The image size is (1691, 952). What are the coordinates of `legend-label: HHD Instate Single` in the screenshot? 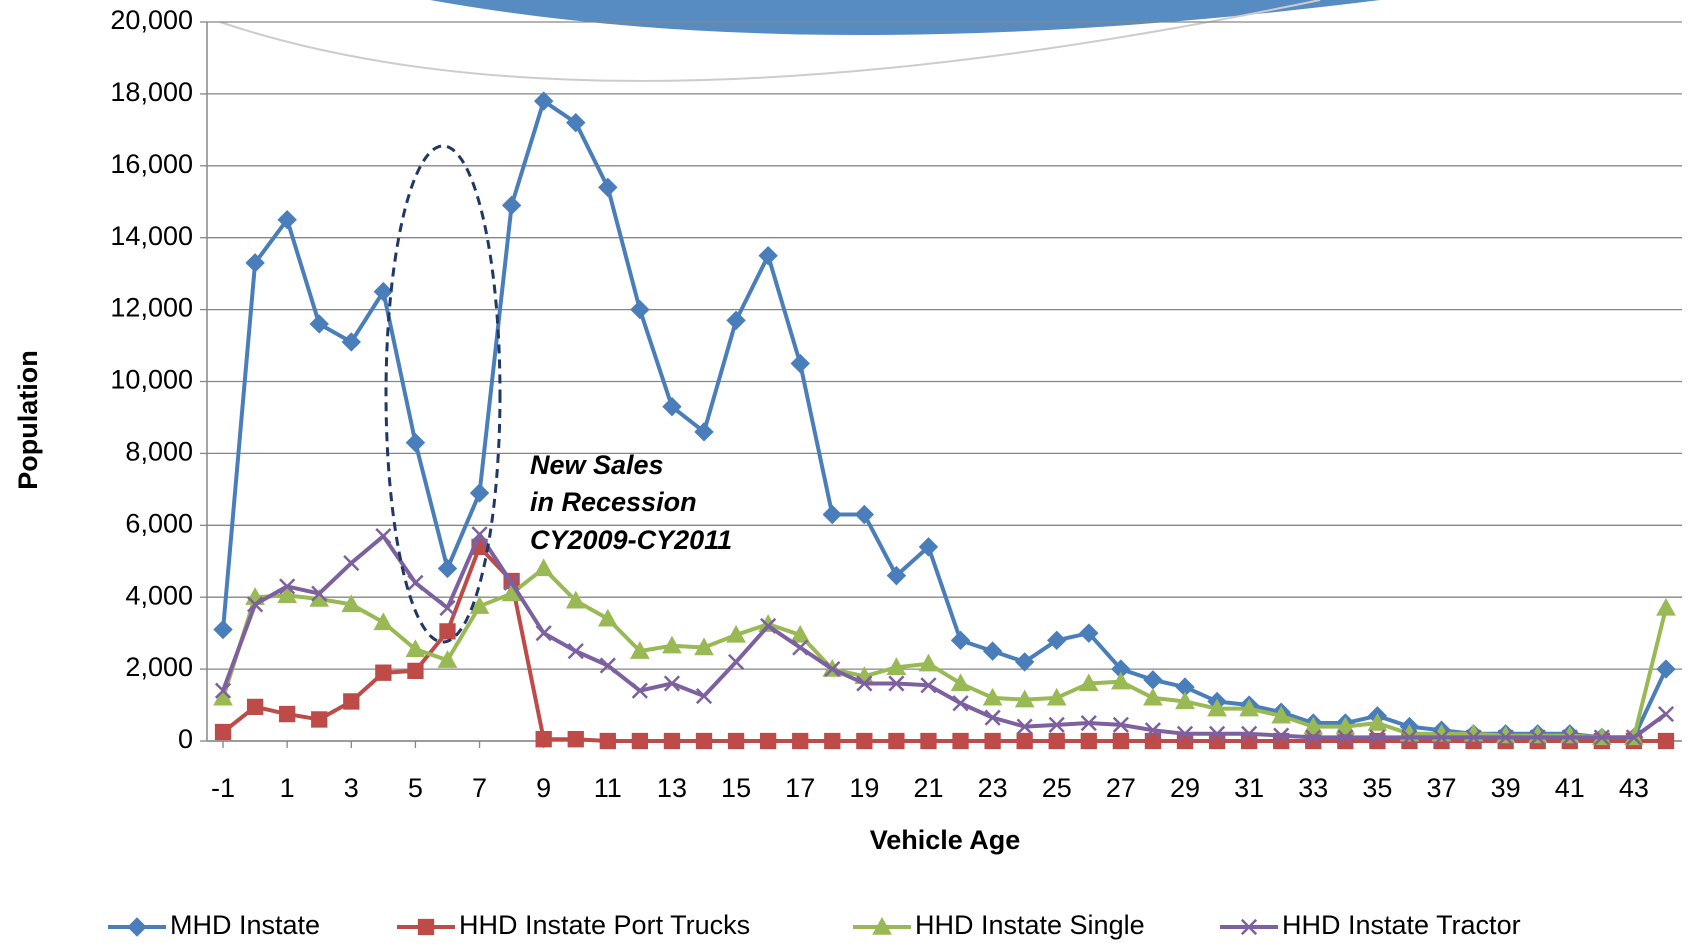 It's located at (1030, 925).